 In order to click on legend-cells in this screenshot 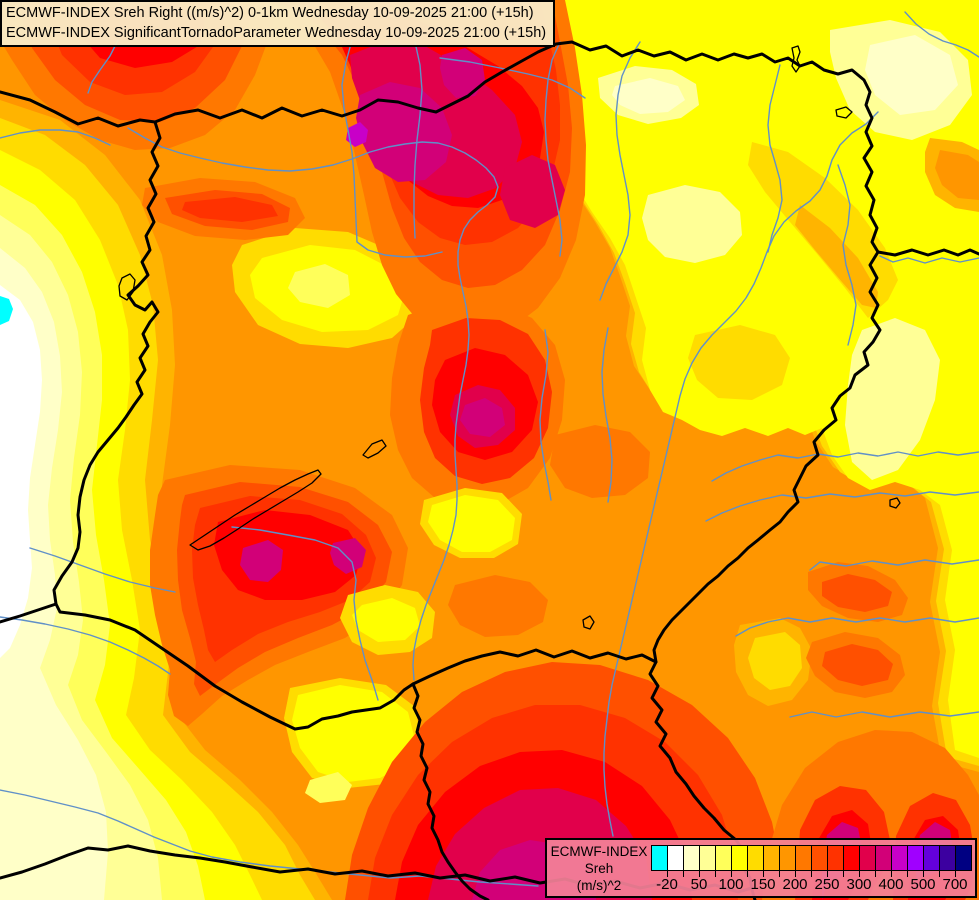, I will do `click(811, 858)`.